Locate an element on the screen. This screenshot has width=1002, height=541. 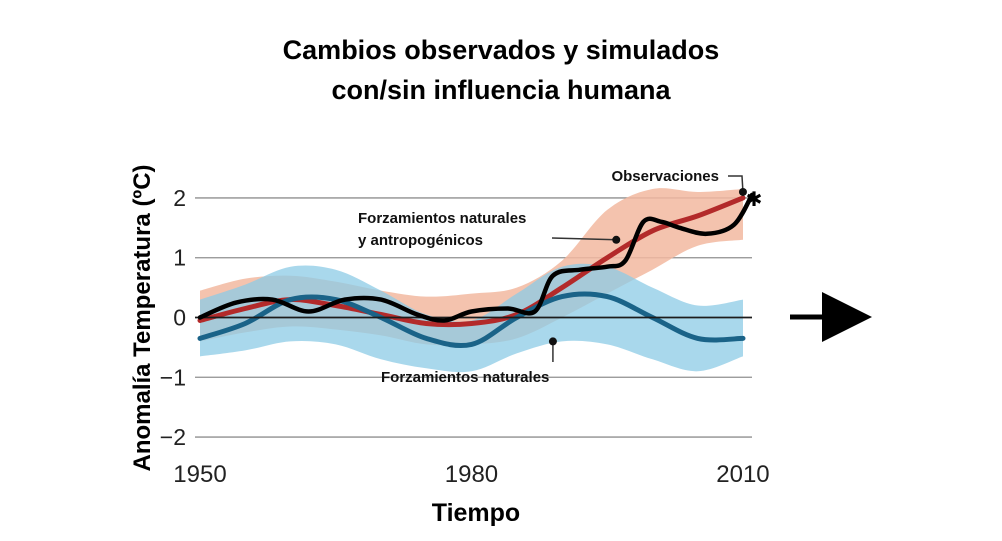
annotation-natural-anthropogenic-line-1: Forzamientos naturales is located at coordinates (442, 218).